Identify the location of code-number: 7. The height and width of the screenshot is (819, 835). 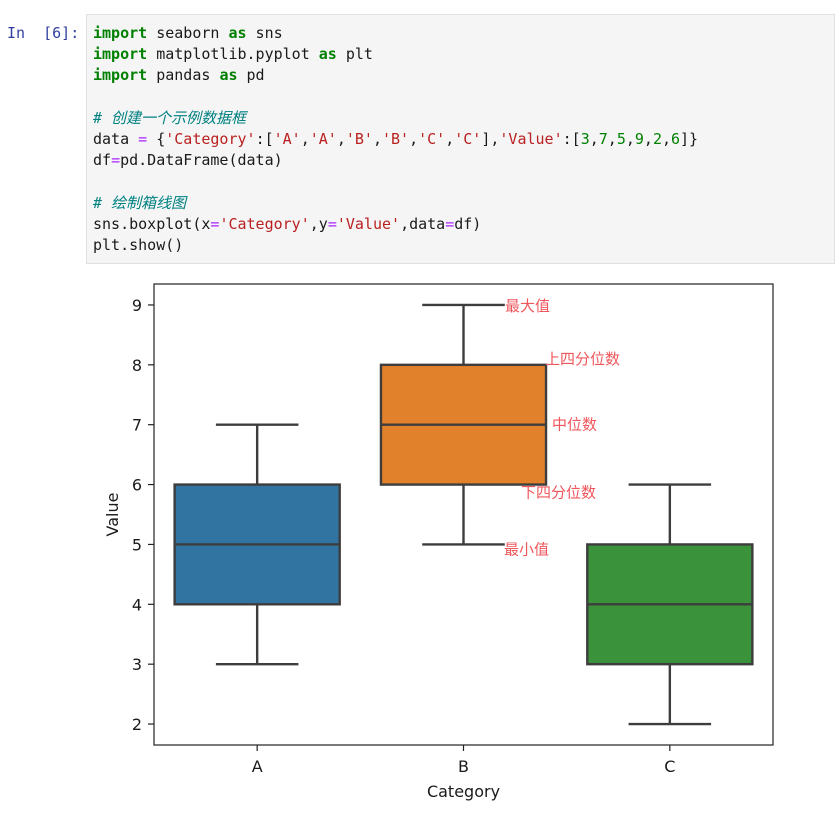
(603, 139).